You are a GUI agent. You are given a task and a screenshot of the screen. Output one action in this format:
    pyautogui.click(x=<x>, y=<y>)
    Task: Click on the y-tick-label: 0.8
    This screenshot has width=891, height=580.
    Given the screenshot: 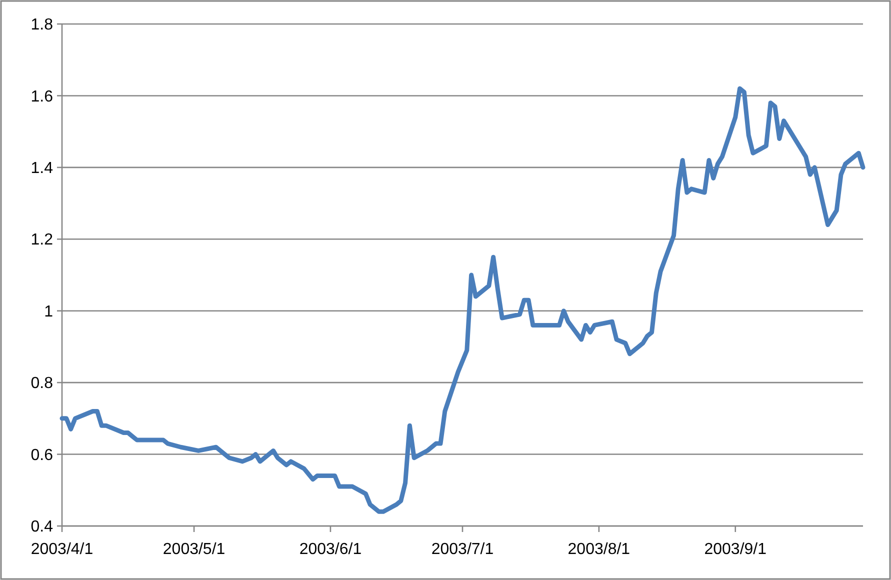 What is the action you would take?
    pyautogui.click(x=42, y=383)
    